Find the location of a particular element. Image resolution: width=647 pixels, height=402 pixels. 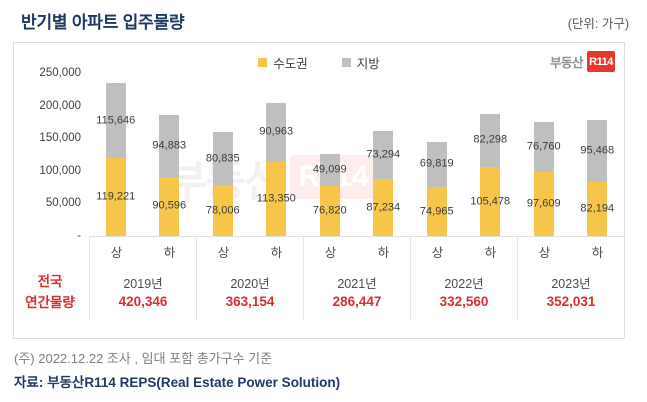

bar-slot: 49,099 76,820 is located at coordinates (330, 154).